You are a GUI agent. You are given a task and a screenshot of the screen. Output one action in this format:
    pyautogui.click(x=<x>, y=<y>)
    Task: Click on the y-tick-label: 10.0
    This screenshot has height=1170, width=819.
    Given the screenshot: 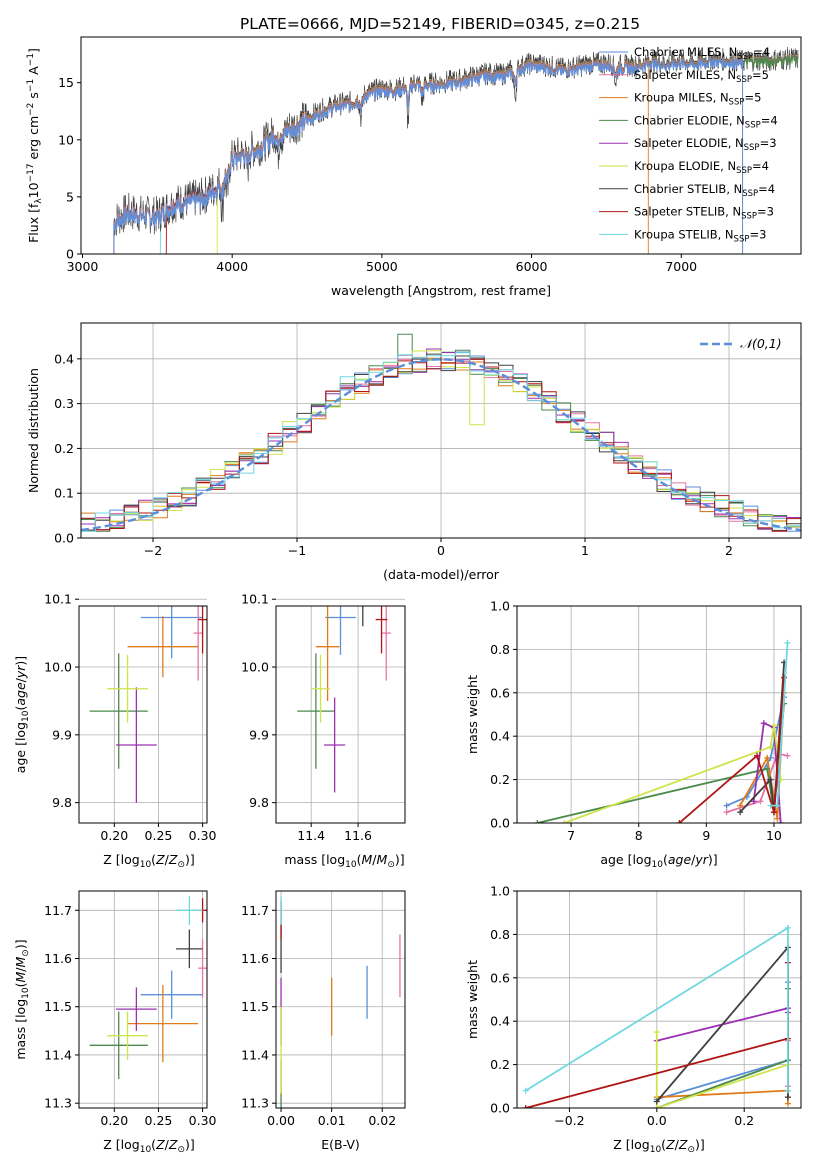 What is the action you would take?
    pyautogui.click(x=255, y=667)
    